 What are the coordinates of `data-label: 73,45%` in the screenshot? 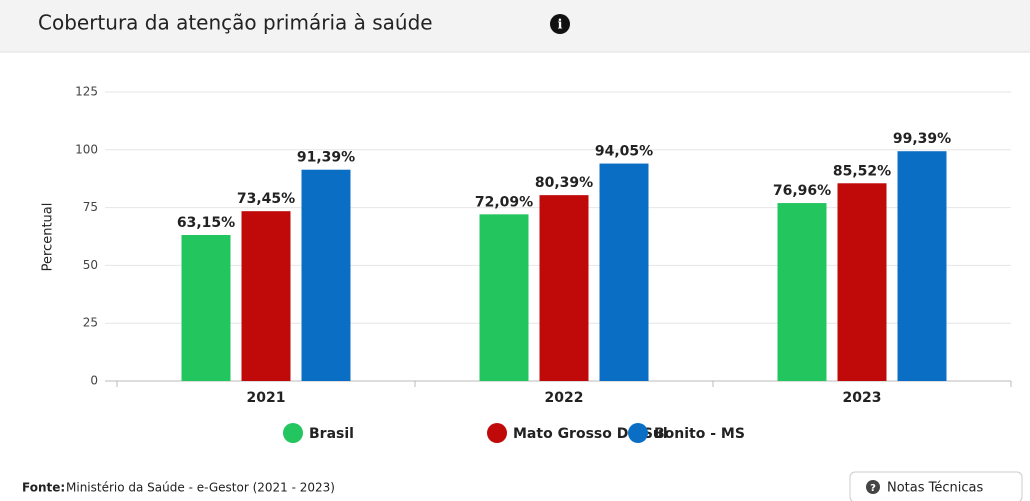 It's located at (266, 199).